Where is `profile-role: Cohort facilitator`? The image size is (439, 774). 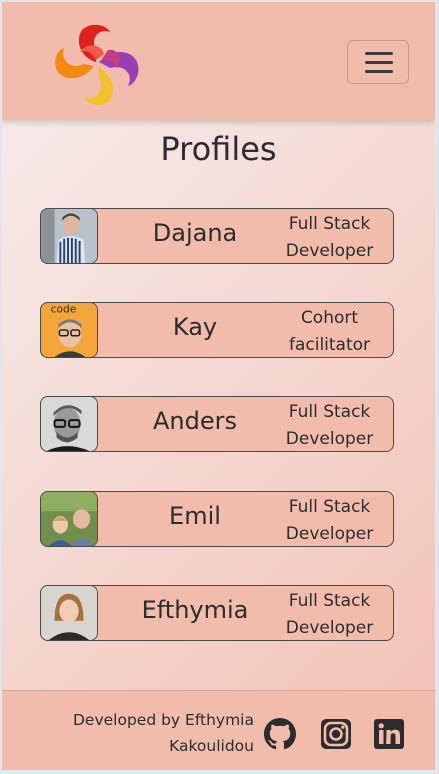 profile-role: Cohort facilitator is located at coordinates (329, 331).